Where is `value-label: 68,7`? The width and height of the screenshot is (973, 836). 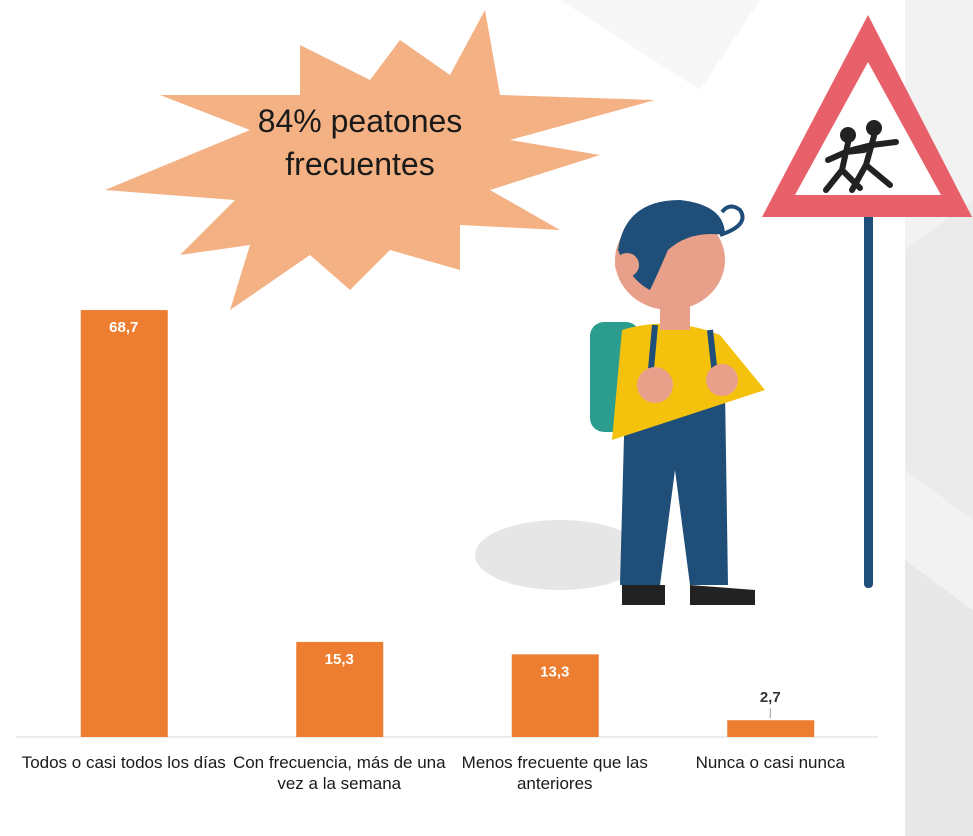
value-label: 68,7 is located at coordinates (123, 327).